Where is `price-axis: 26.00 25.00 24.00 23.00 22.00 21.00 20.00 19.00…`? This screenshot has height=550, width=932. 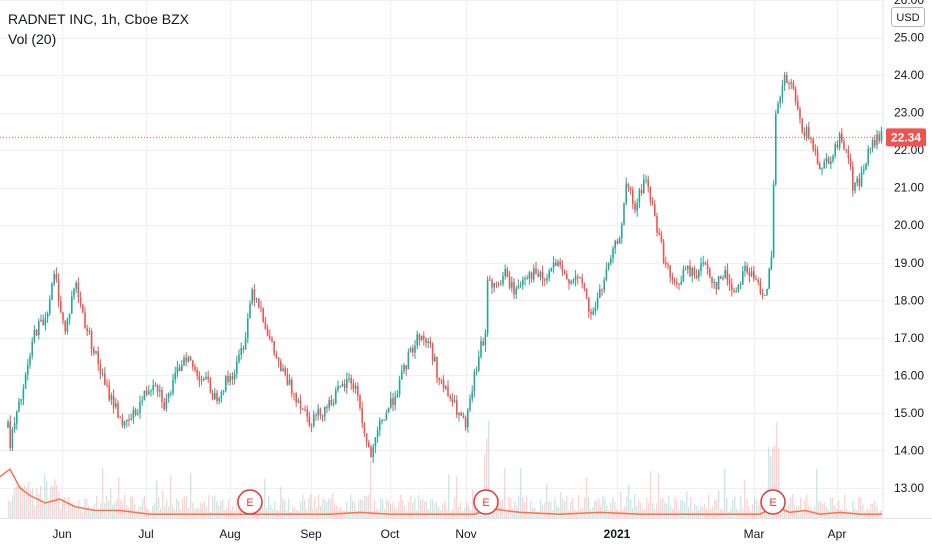 price-axis: 26.00 25.00 24.00 23.00 22.00 21.00 20.00 19.00… is located at coordinates (909, 247).